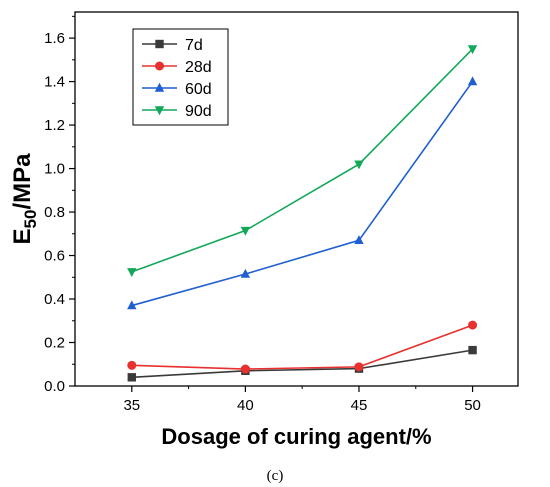  What do you see at coordinates (54, 256) in the screenshot?
I see `y-tick-label: 0.6` at bounding box center [54, 256].